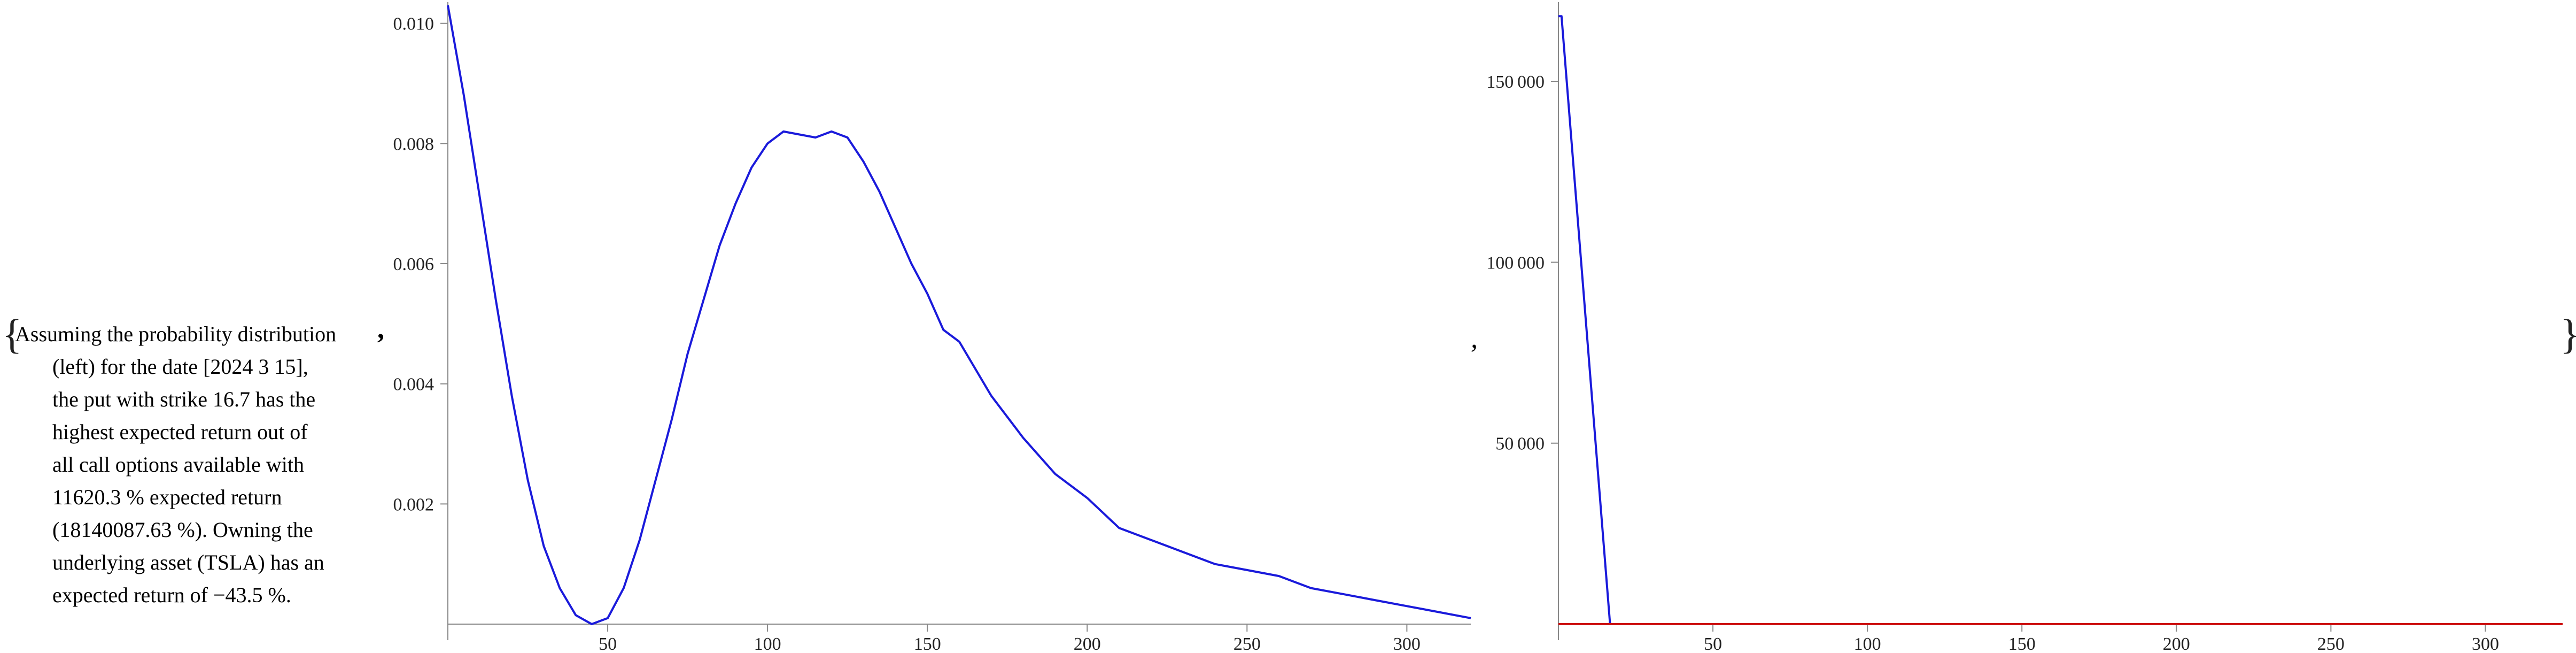  What do you see at coordinates (171, 595) in the screenshot?
I see `description-line: expected return of −43.5 %.` at bounding box center [171, 595].